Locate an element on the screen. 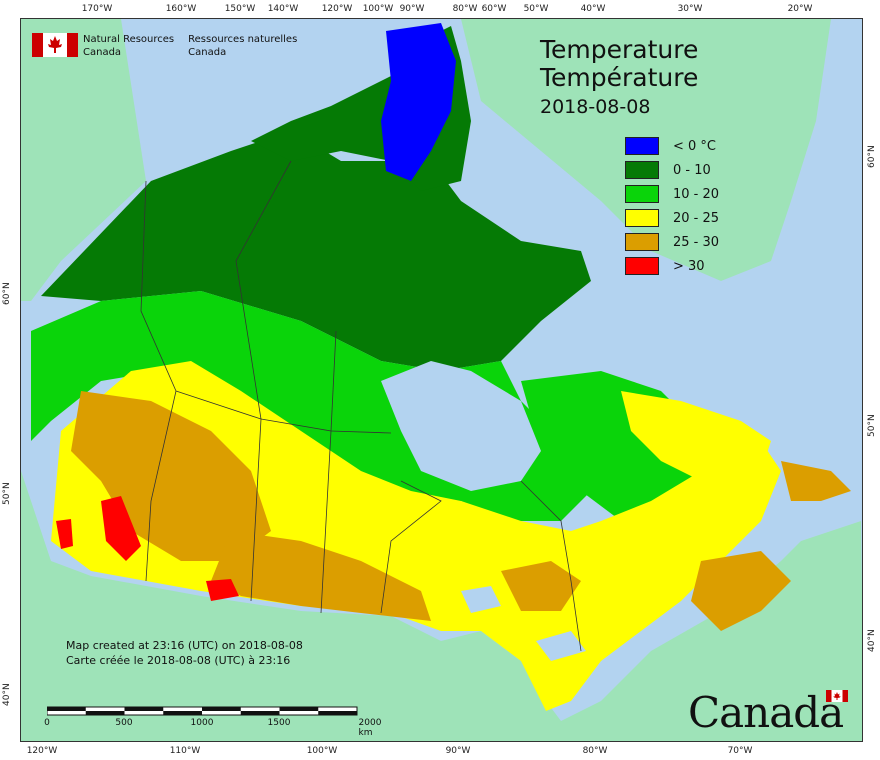 The height and width of the screenshot is (760, 880). top-tick-label: 80°W is located at coordinates (465, 9).